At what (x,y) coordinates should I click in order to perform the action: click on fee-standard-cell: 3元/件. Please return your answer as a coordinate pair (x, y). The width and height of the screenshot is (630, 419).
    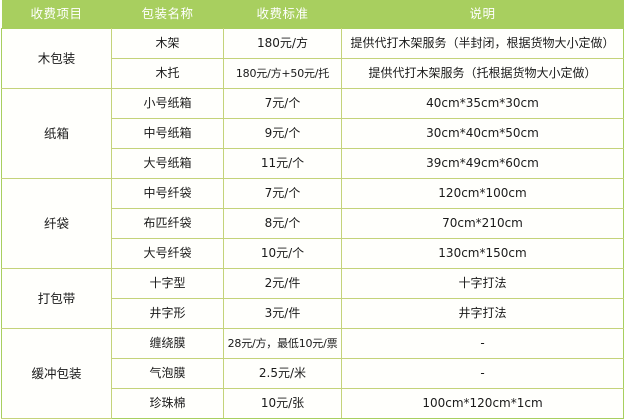
    Looking at the image, I should click on (282, 313).